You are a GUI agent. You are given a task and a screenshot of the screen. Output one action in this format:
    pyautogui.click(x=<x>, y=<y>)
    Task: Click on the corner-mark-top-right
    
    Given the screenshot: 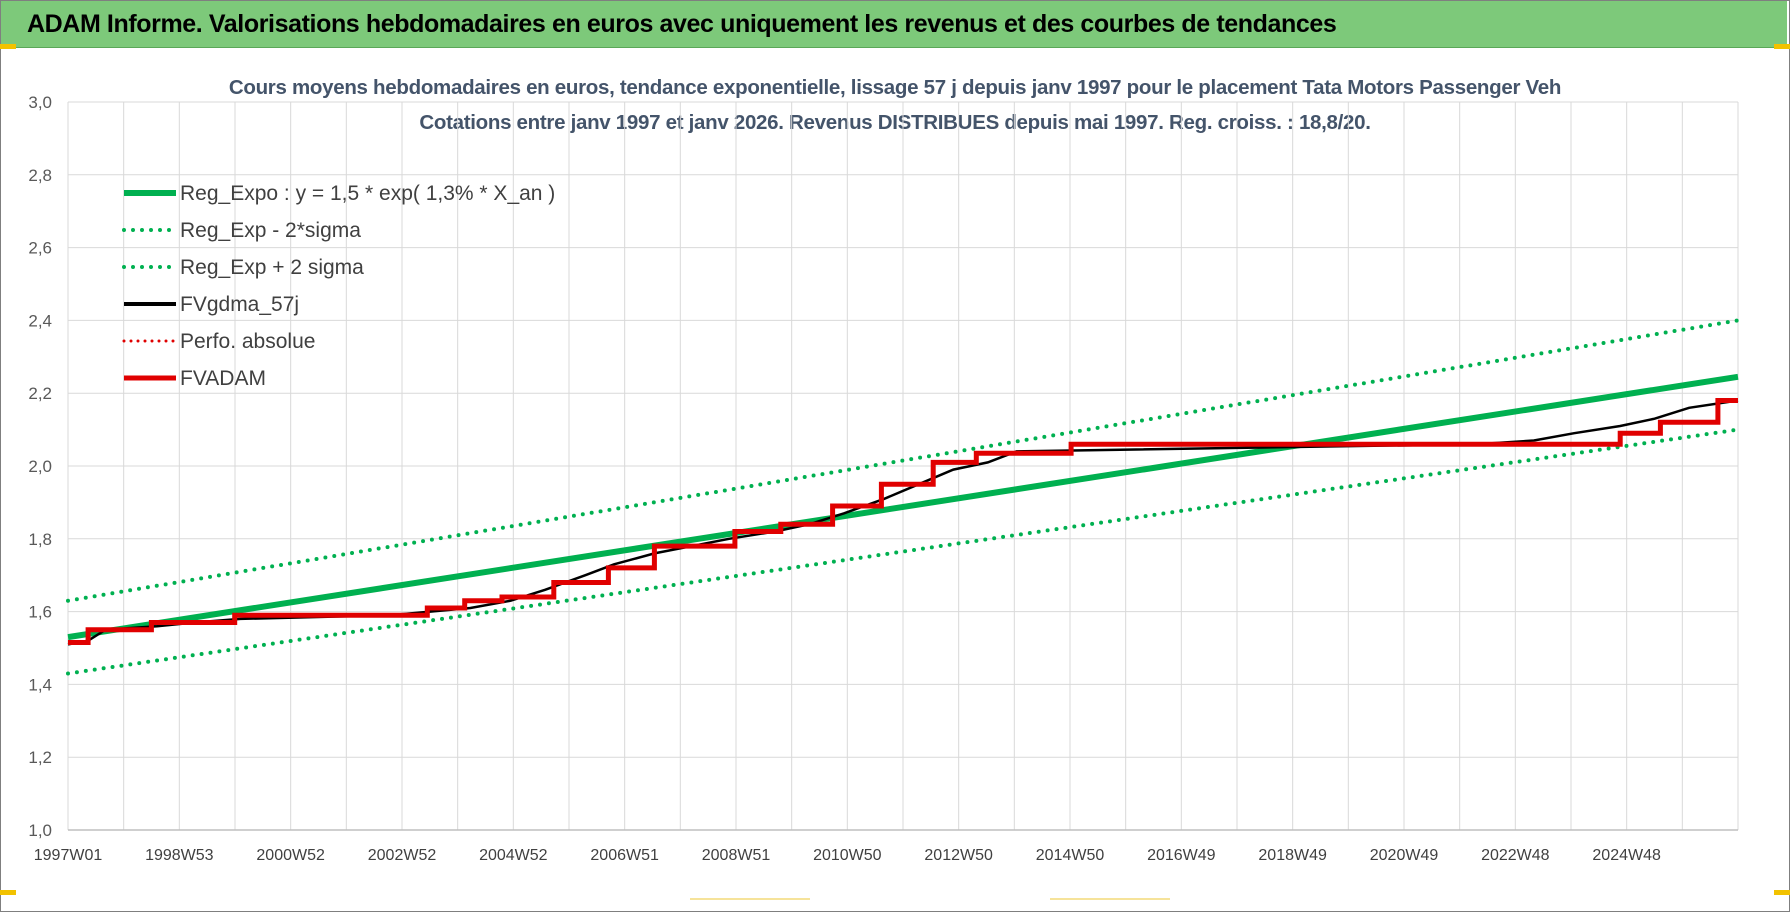 What is the action you would take?
    pyautogui.click(x=1782, y=46)
    